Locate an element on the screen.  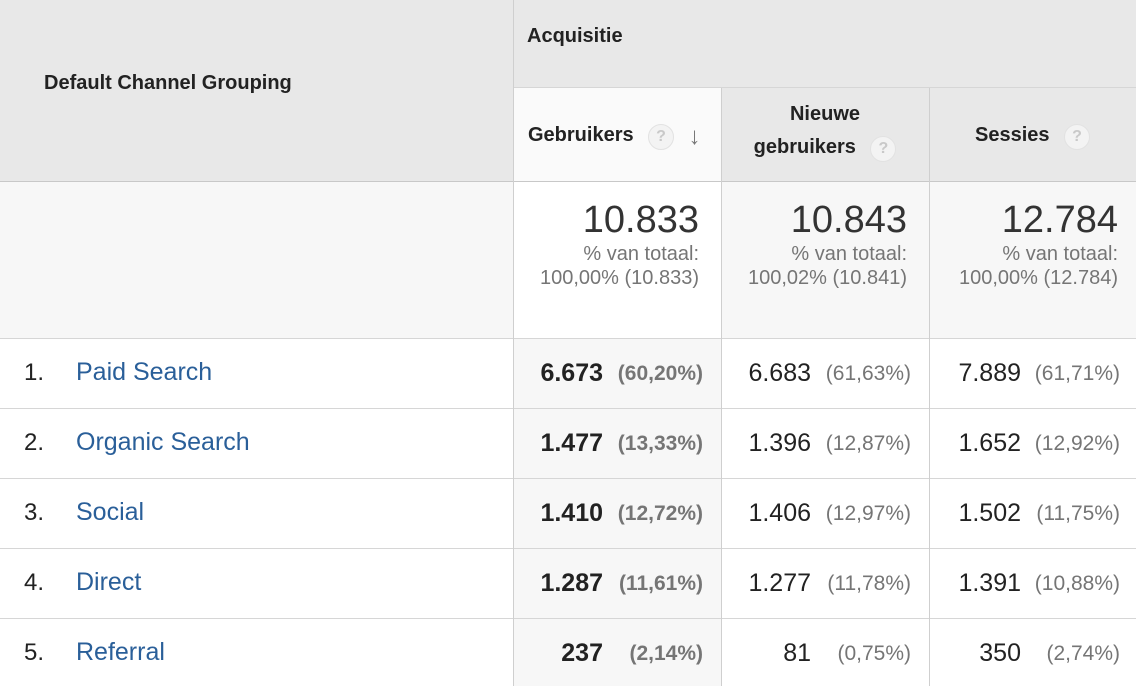
row-number: 3. is located at coordinates (34, 512).